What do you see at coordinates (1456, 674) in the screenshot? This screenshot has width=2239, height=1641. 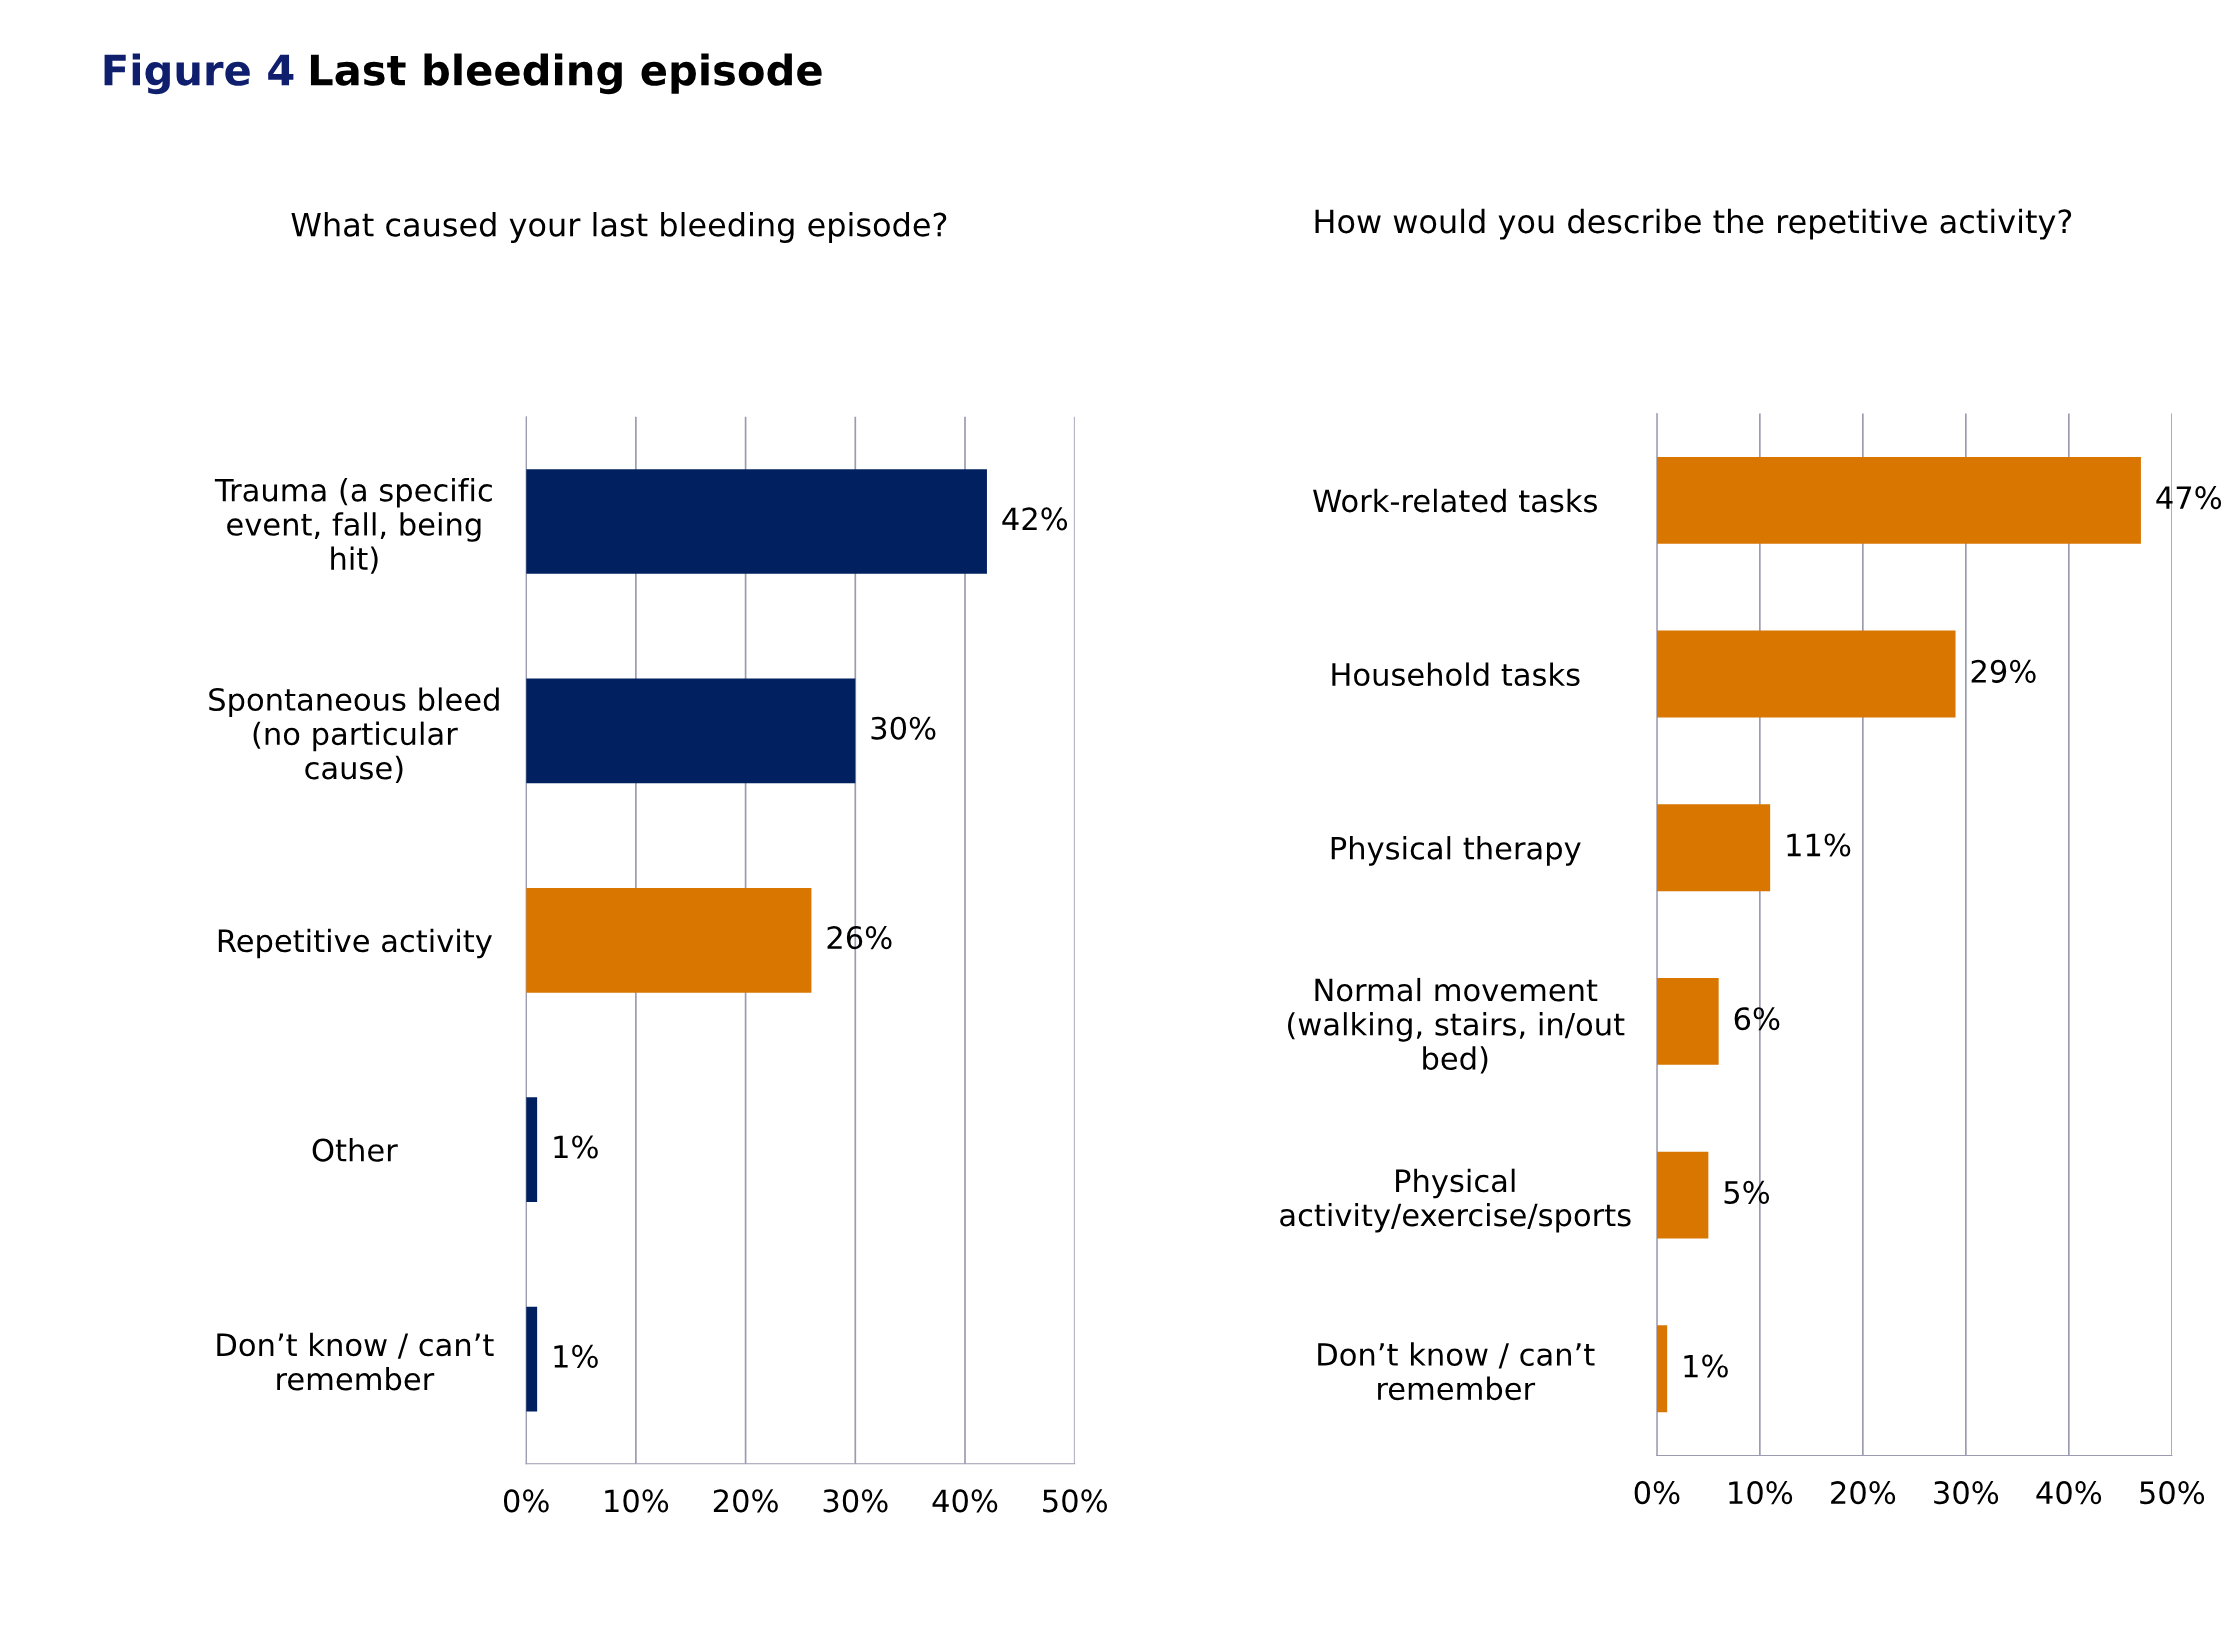 I see `y-tick-label: Household tasks` at bounding box center [1456, 674].